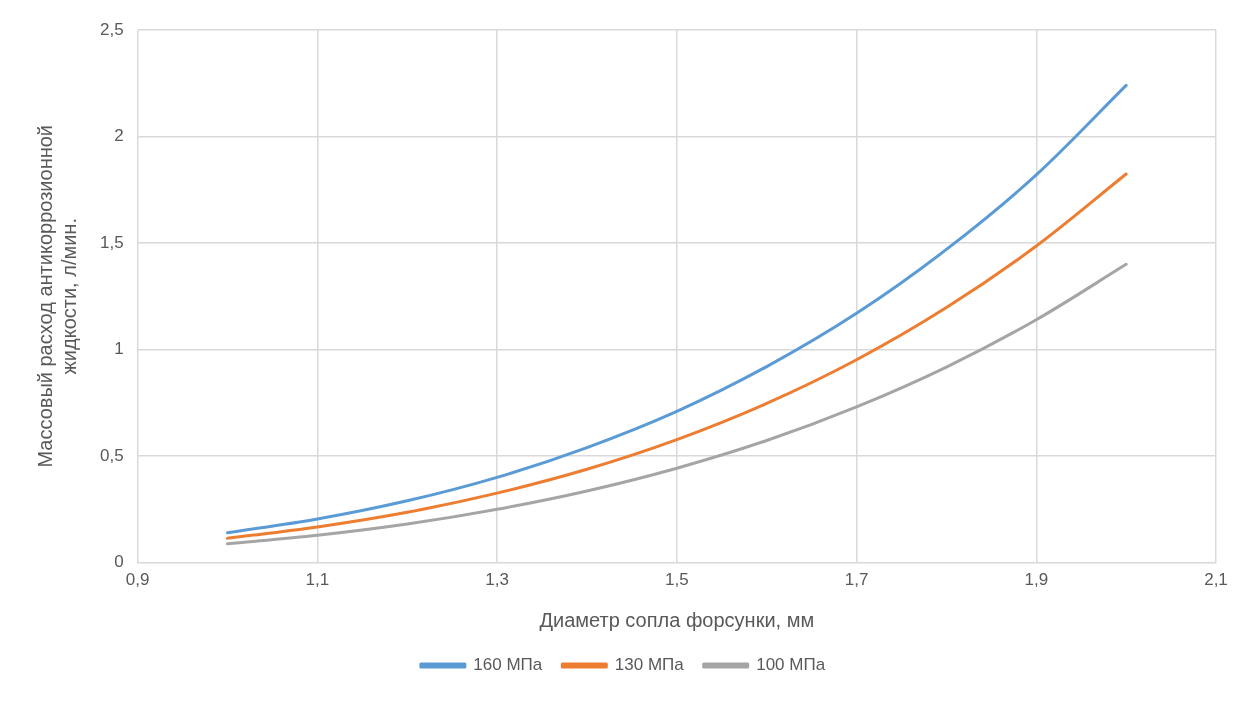  What do you see at coordinates (649, 665) in the screenshot?
I see `legend-label: 130 МПа` at bounding box center [649, 665].